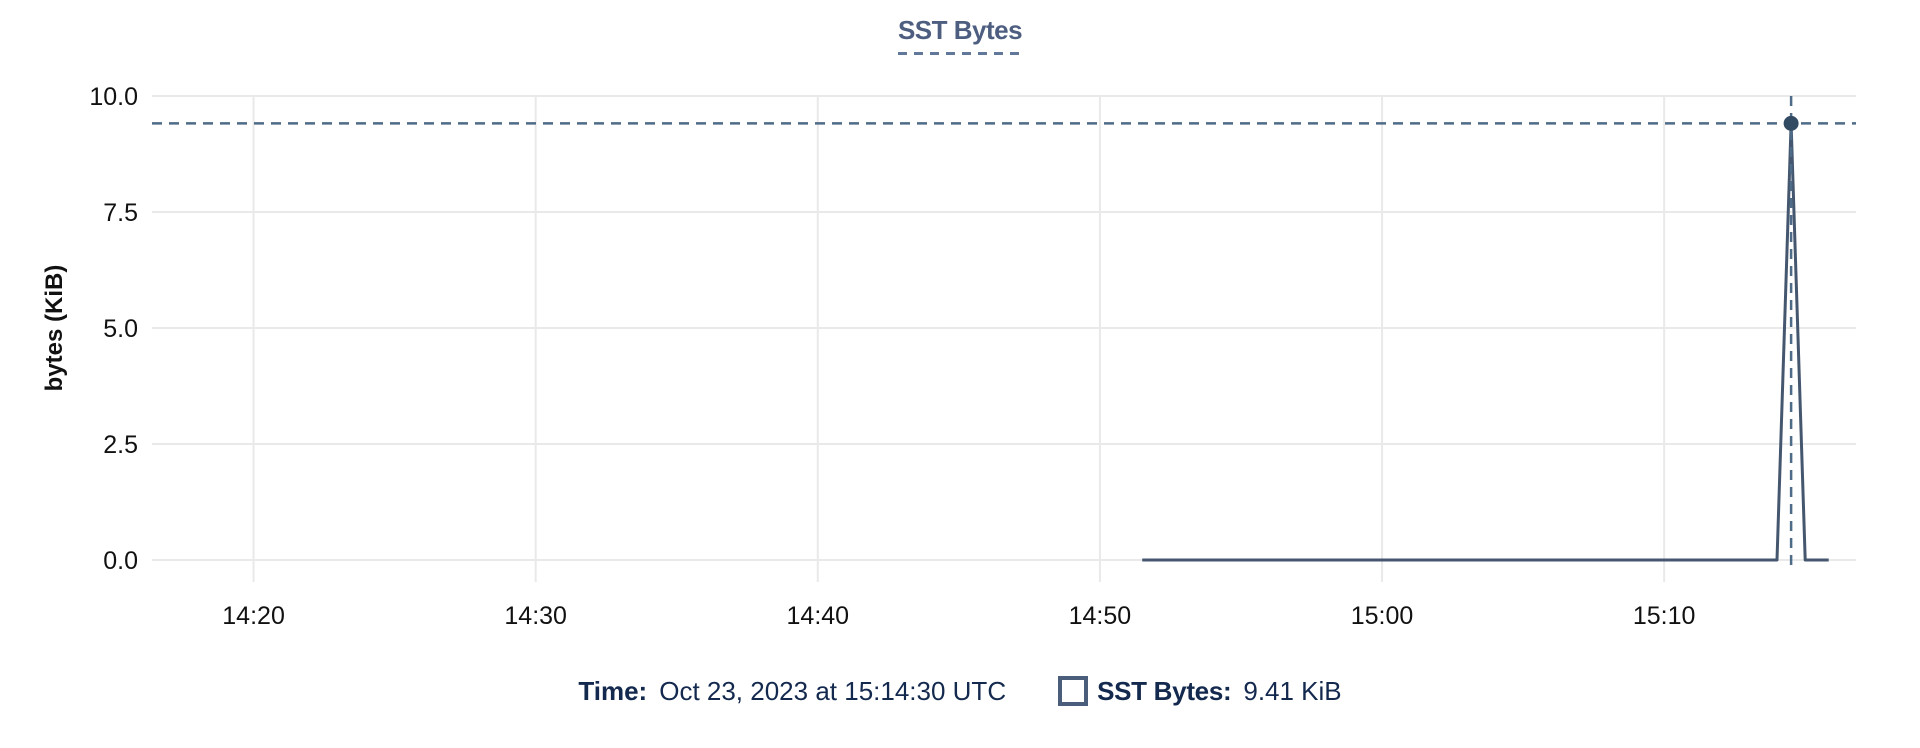 The height and width of the screenshot is (748, 1920). I want to click on chart-title: SST Bytes, so click(960, 35).